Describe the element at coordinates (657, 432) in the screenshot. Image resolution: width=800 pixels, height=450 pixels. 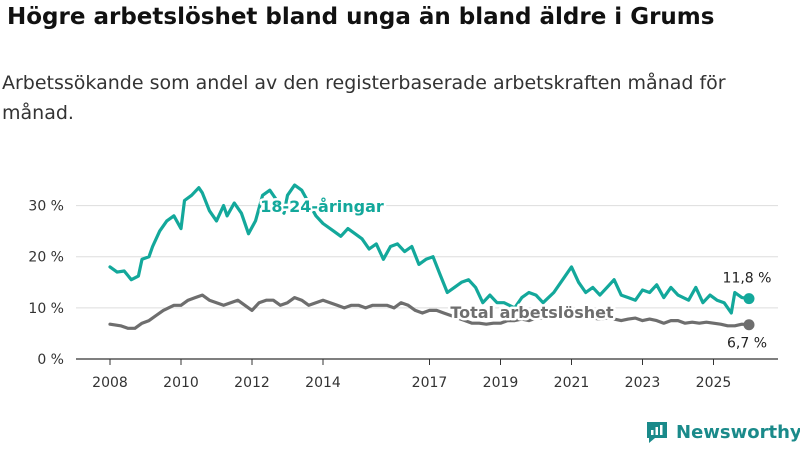
I see `newsworthy-logo-icon` at that location.